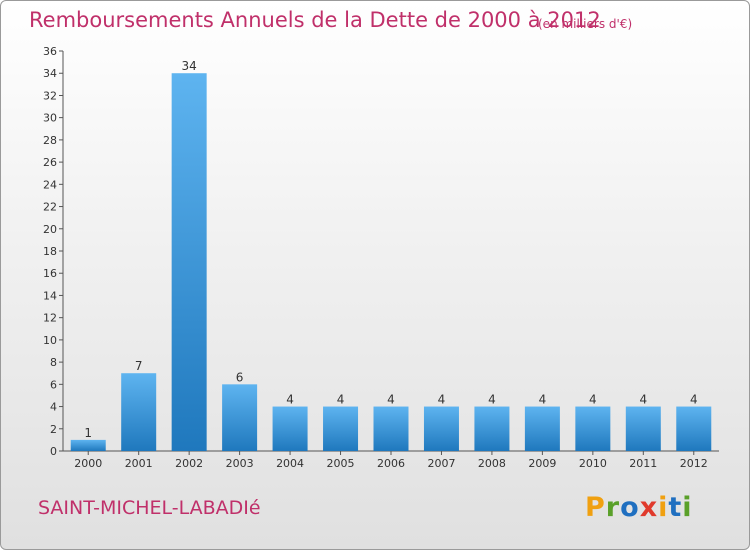 This screenshot has width=750, height=550. I want to click on bar-value-label: 6, so click(240, 377).